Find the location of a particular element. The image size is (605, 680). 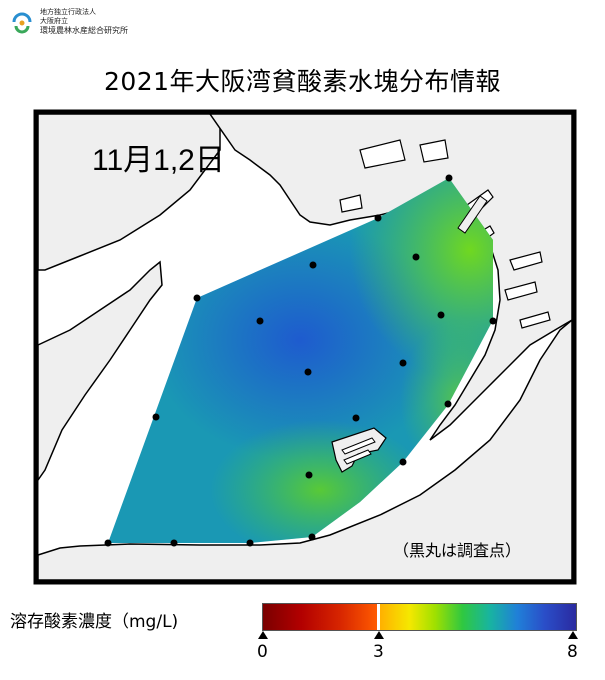

legend-tick-3-icon is located at coordinates (379, 635).